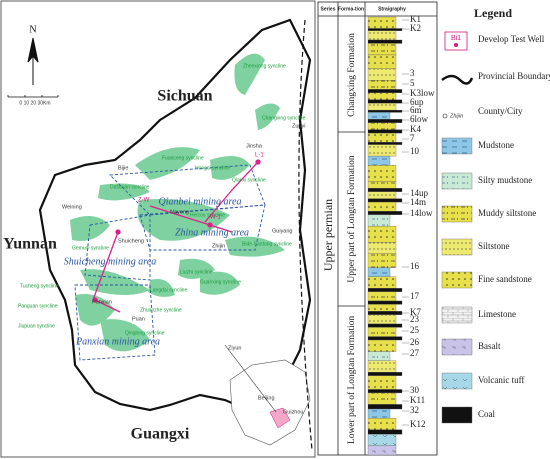 Image resolution: width=550 pixels, height=459 pixels. Describe the element at coordinates (415, 28) in the screenshot. I see `layer-label: K2` at that location.